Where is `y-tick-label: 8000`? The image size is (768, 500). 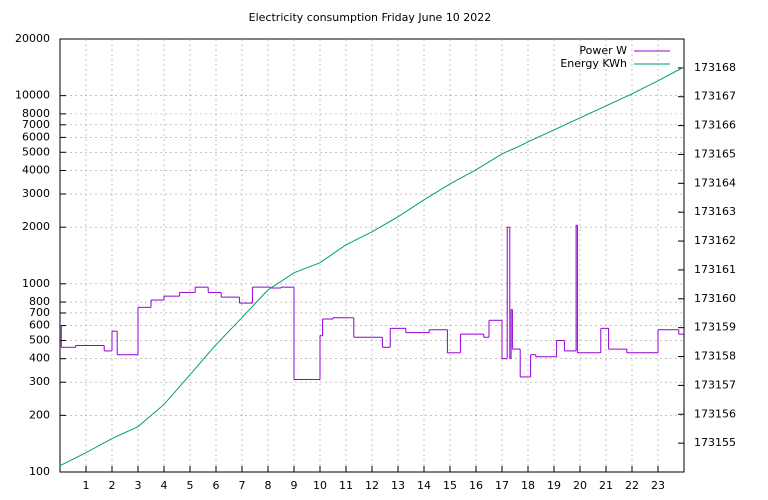
y-tick-label: 8000 is located at coordinates (36, 113).